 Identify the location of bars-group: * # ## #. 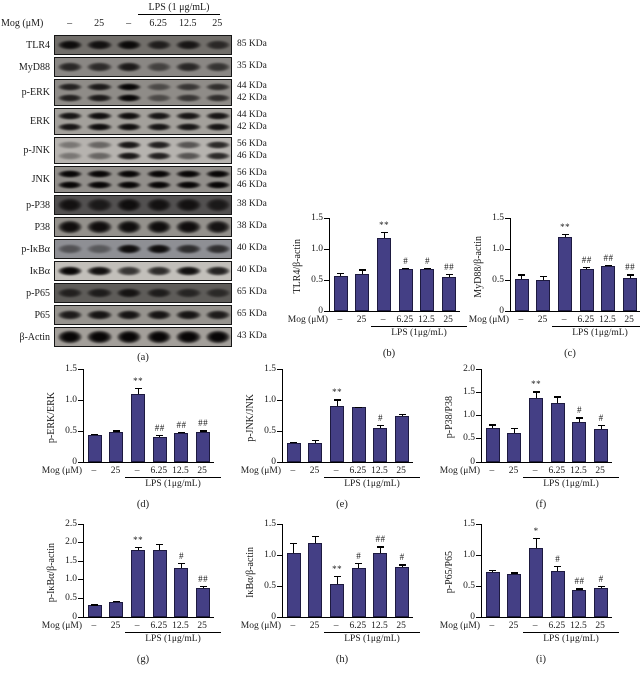
(547, 570).